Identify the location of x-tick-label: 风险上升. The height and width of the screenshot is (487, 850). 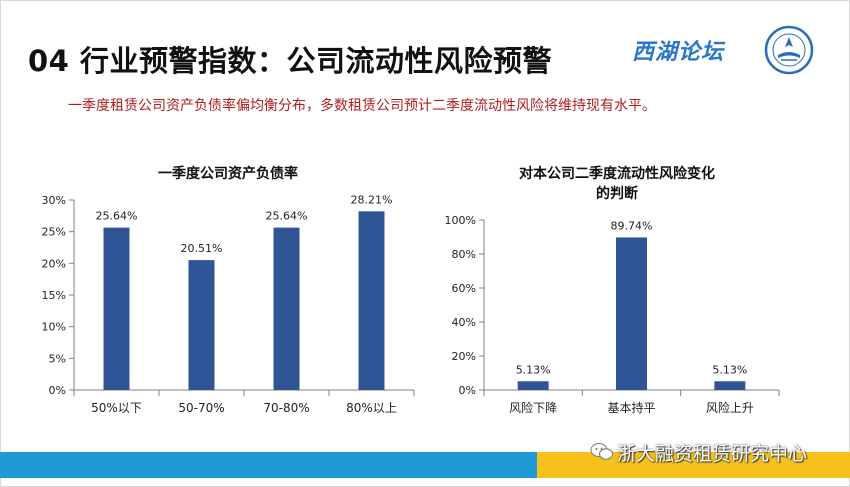
(730, 407).